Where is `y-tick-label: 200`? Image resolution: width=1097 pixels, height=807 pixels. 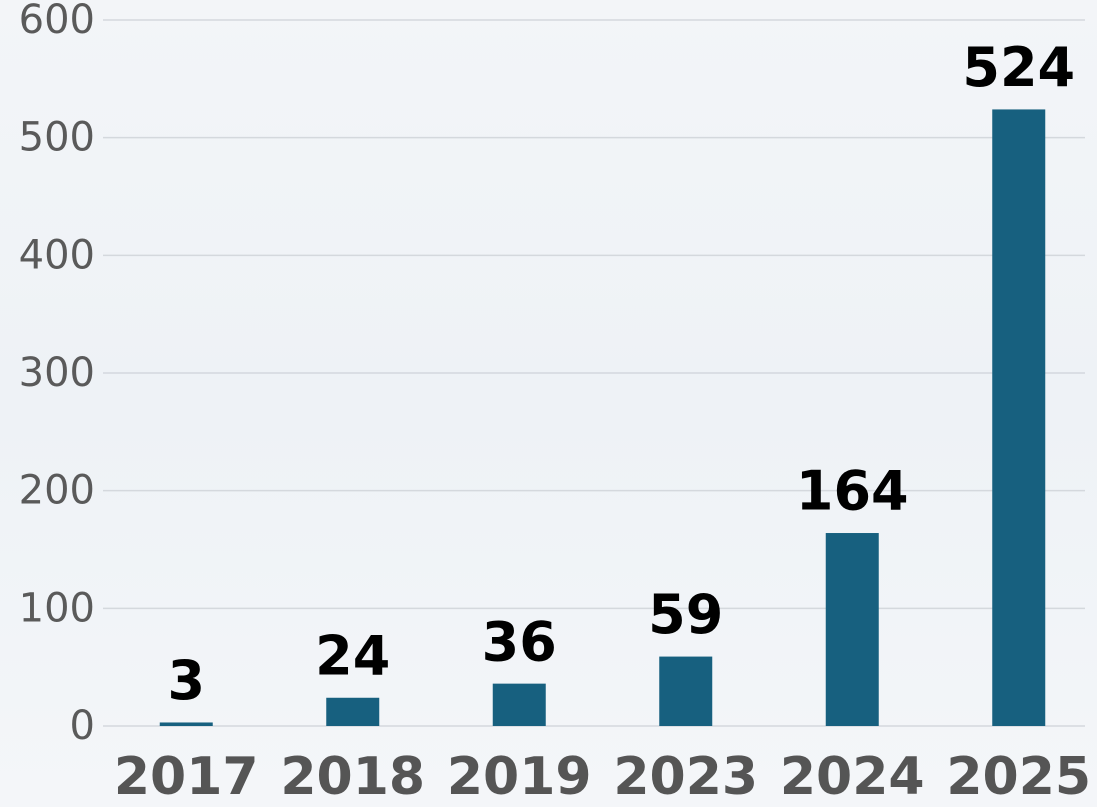
y-tick-label: 200 is located at coordinates (57, 491).